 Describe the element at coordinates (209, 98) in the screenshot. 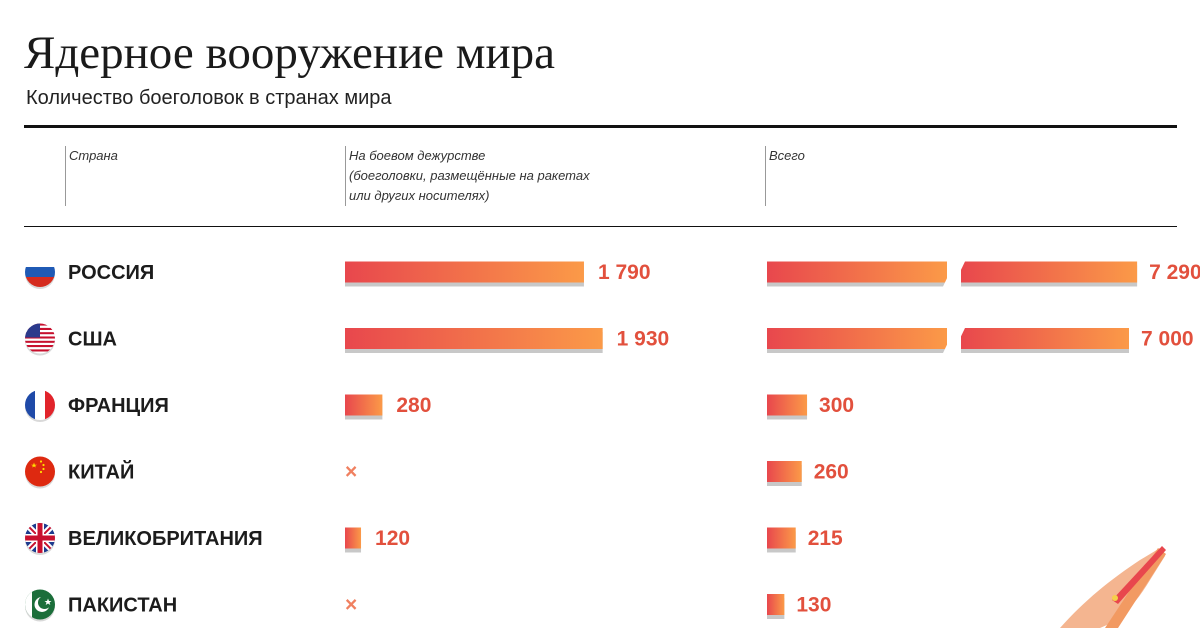

I see `page-subtitle: Количество боеголовок в странах мира` at that location.